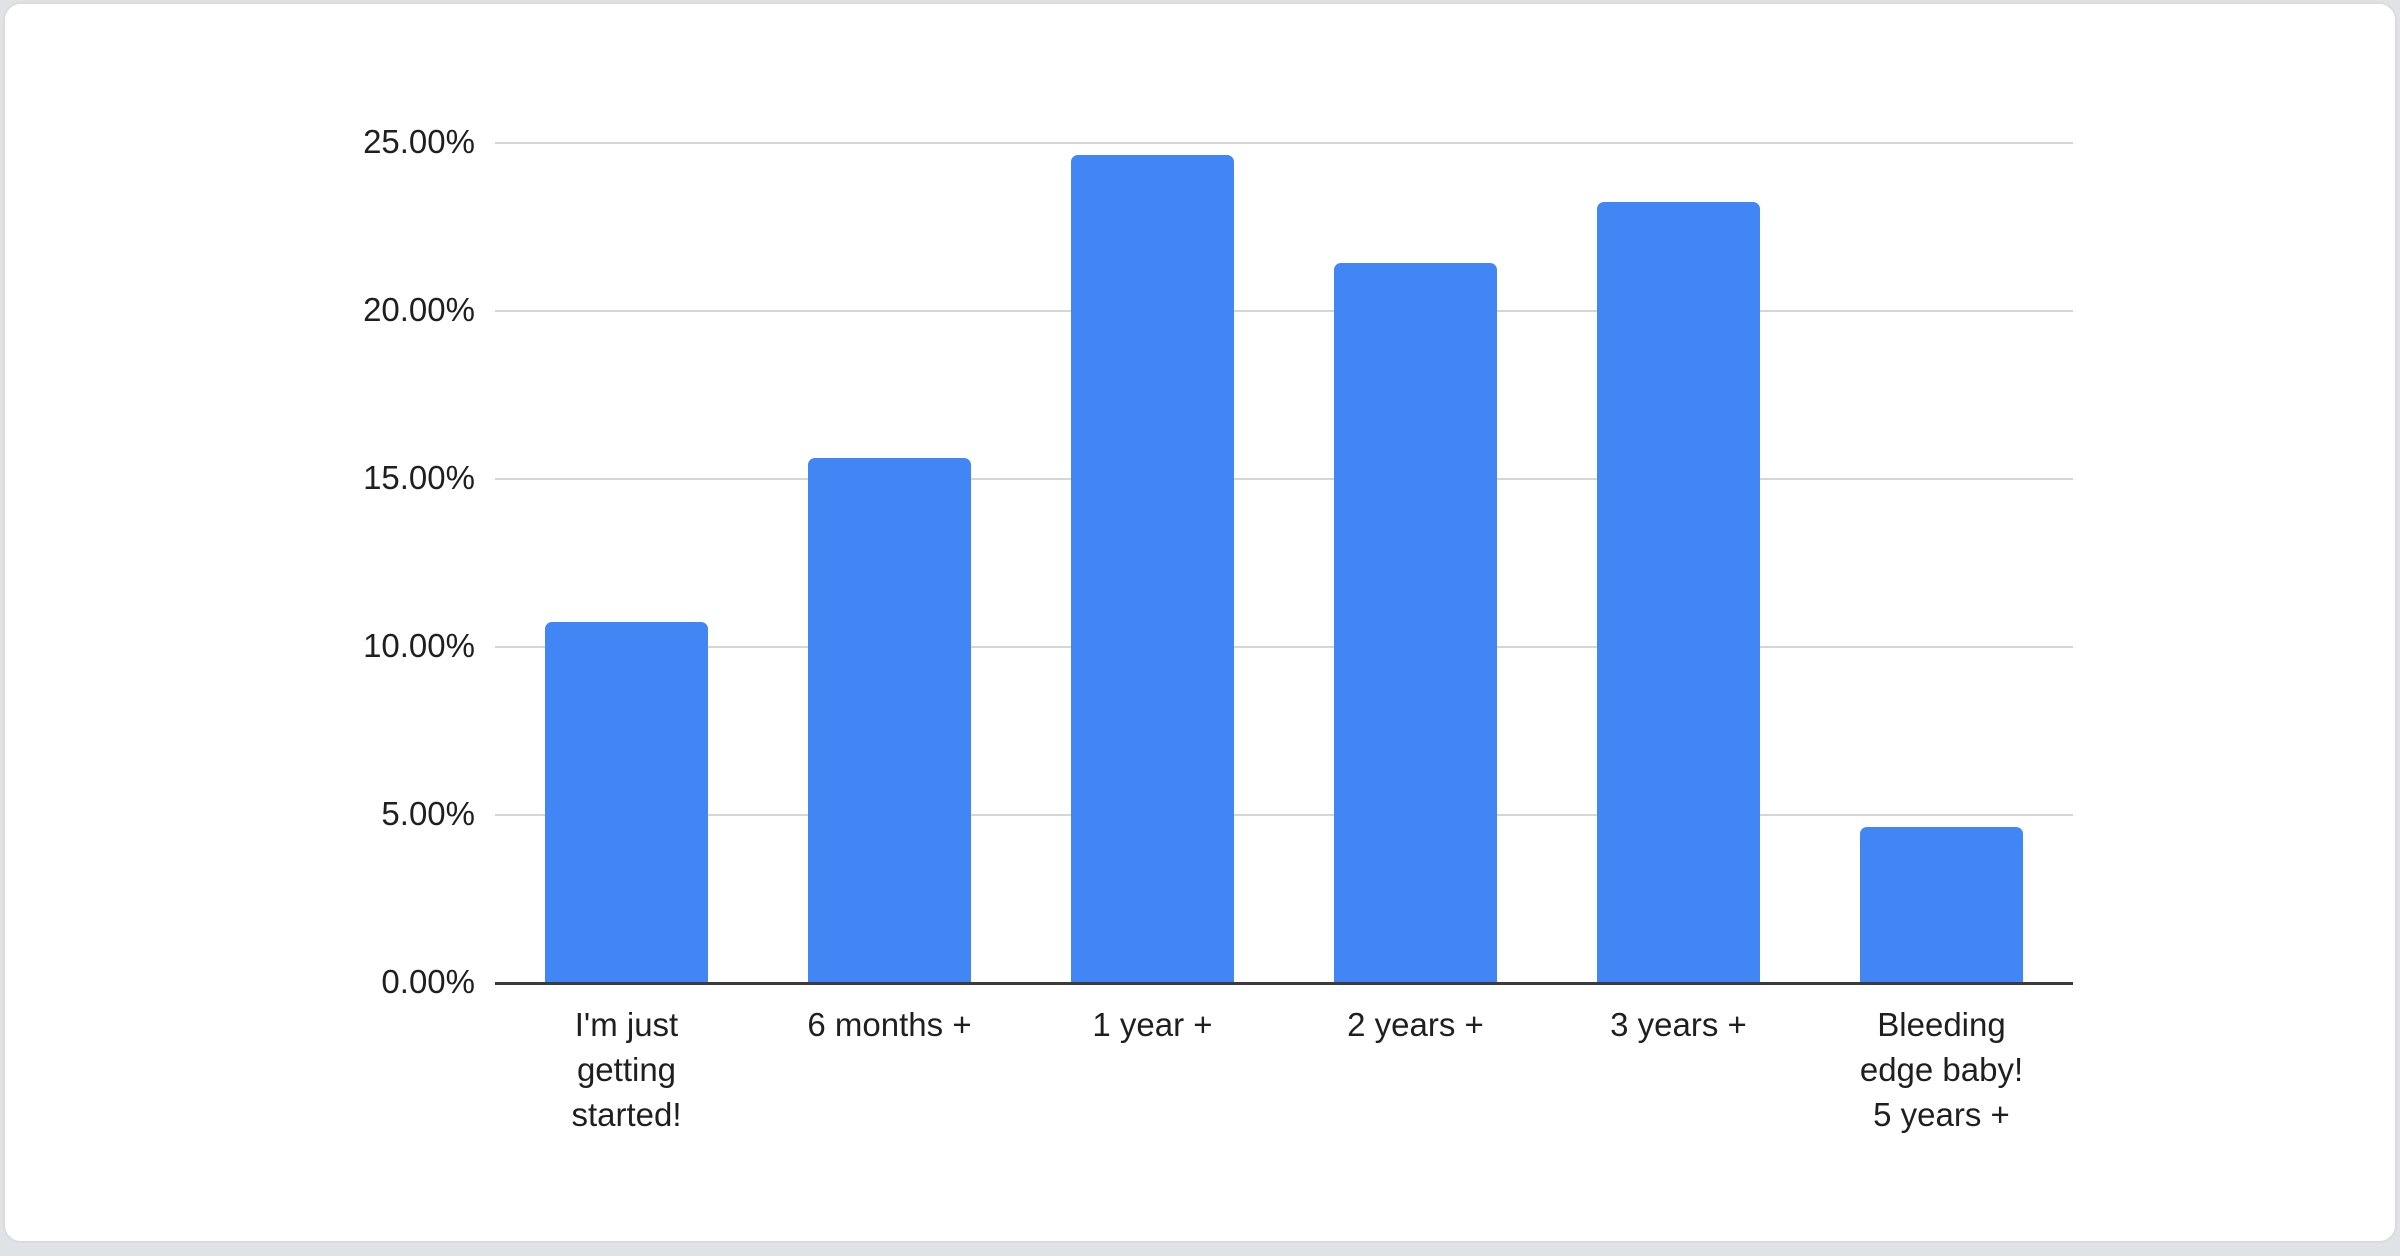  What do you see at coordinates (428, 981) in the screenshot?
I see `y-tick-label: 0.00%` at bounding box center [428, 981].